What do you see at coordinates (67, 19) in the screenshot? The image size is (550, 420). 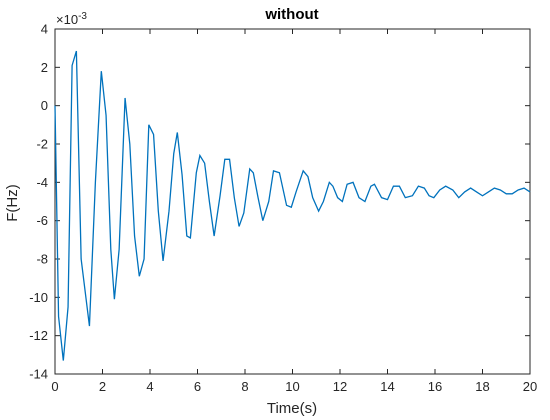 I see `y-exponent-base: ×10` at bounding box center [67, 19].